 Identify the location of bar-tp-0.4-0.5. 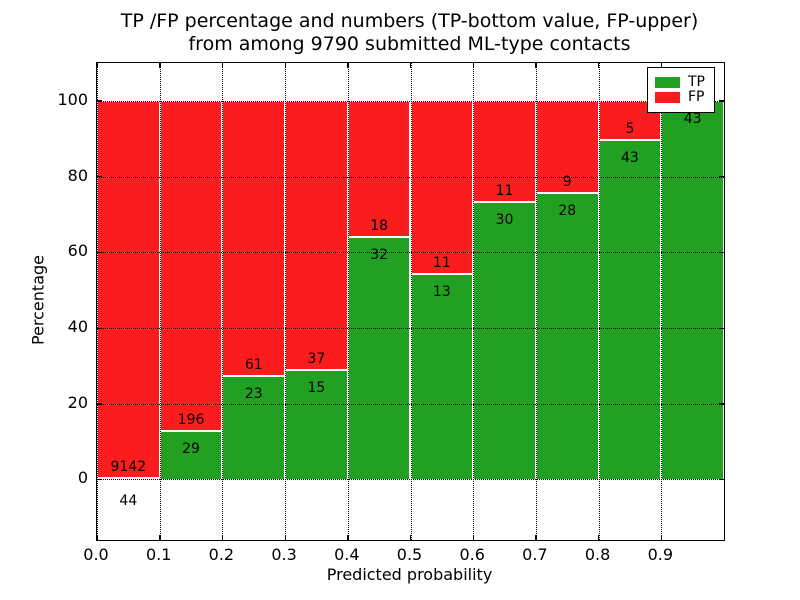
(379, 358).